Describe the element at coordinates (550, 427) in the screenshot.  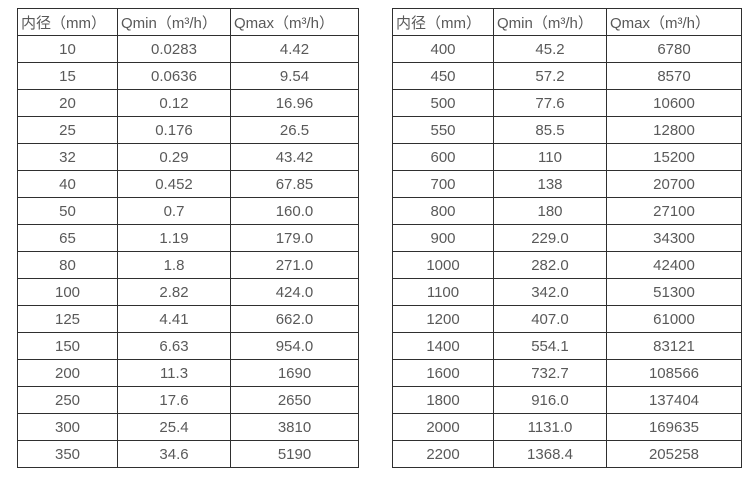
I see `table-cell: 1131.0` at that location.